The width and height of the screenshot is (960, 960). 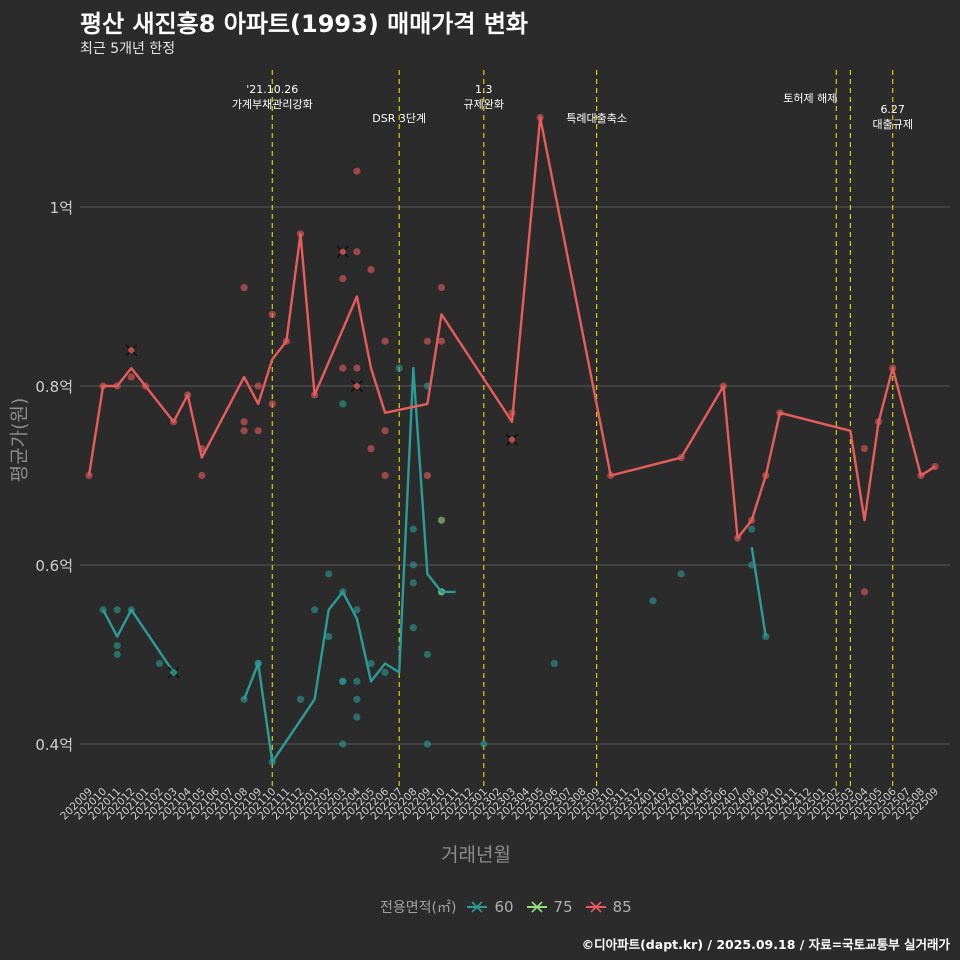 I want to click on legend-item-75: 75, so click(x=549, y=907).